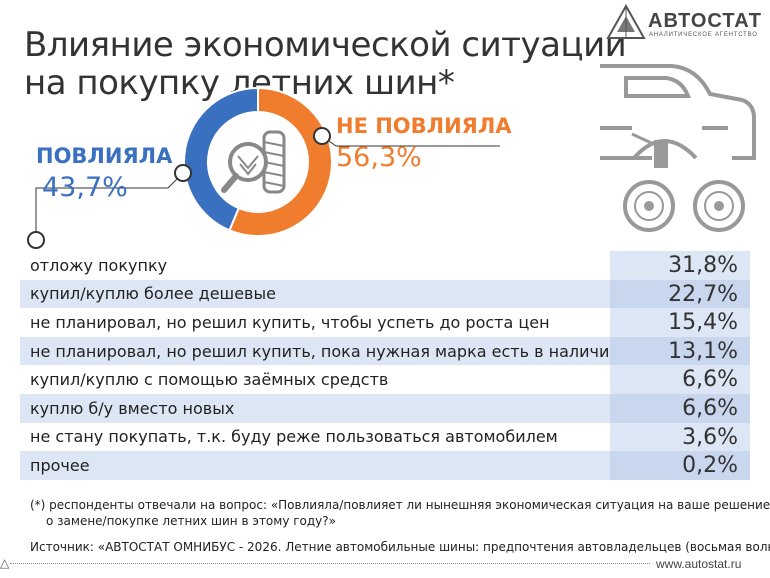 This screenshot has width=770, height=578. What do you see at coordinates (710, 466) in the screenshot?
I see `row-value: 0,2%` at bounding box center [710, 466].